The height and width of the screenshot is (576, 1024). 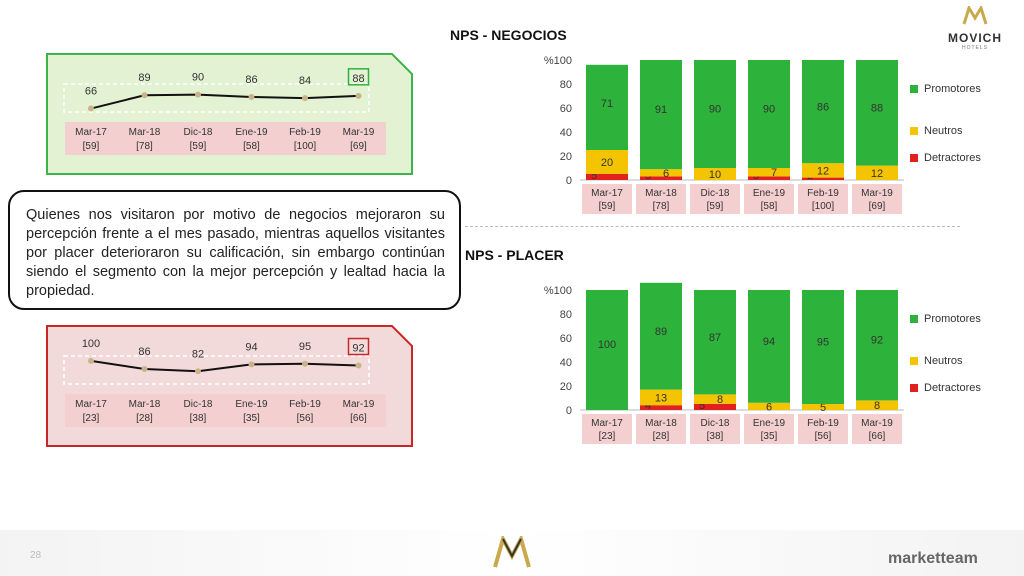 What do you see at coordinates (769, 342) in the screenshot?
I see `bar-data-label: 94` at bounding box center [769, 342].